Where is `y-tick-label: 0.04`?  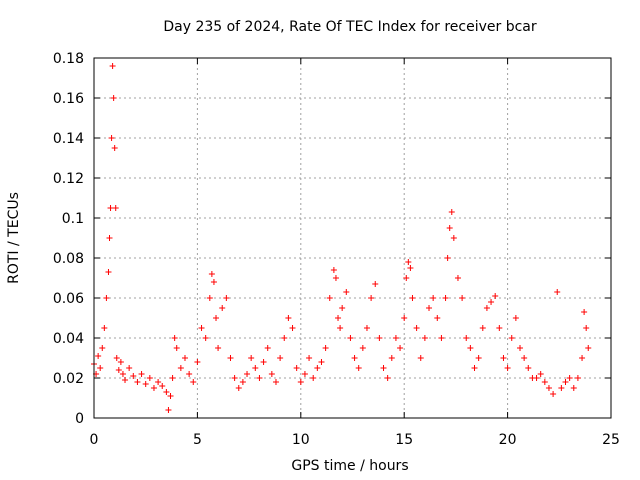
y-tick-label: 0.04 is located at coordinates (68, 339).